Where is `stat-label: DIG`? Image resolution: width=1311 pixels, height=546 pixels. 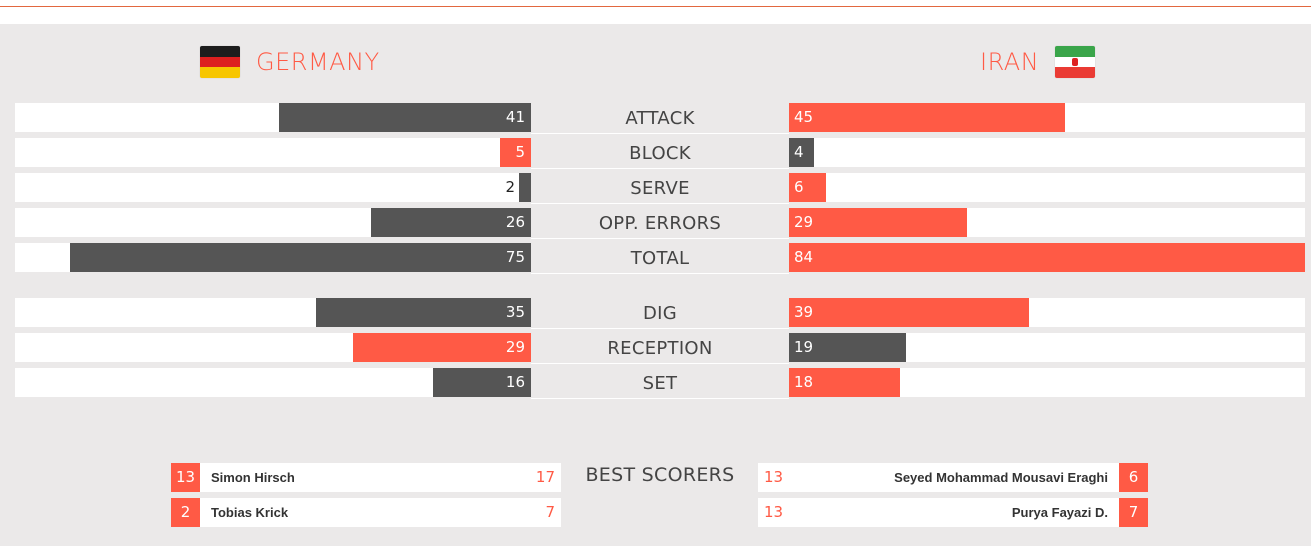
stat-label: DIG is located at coordinates (660, 313).